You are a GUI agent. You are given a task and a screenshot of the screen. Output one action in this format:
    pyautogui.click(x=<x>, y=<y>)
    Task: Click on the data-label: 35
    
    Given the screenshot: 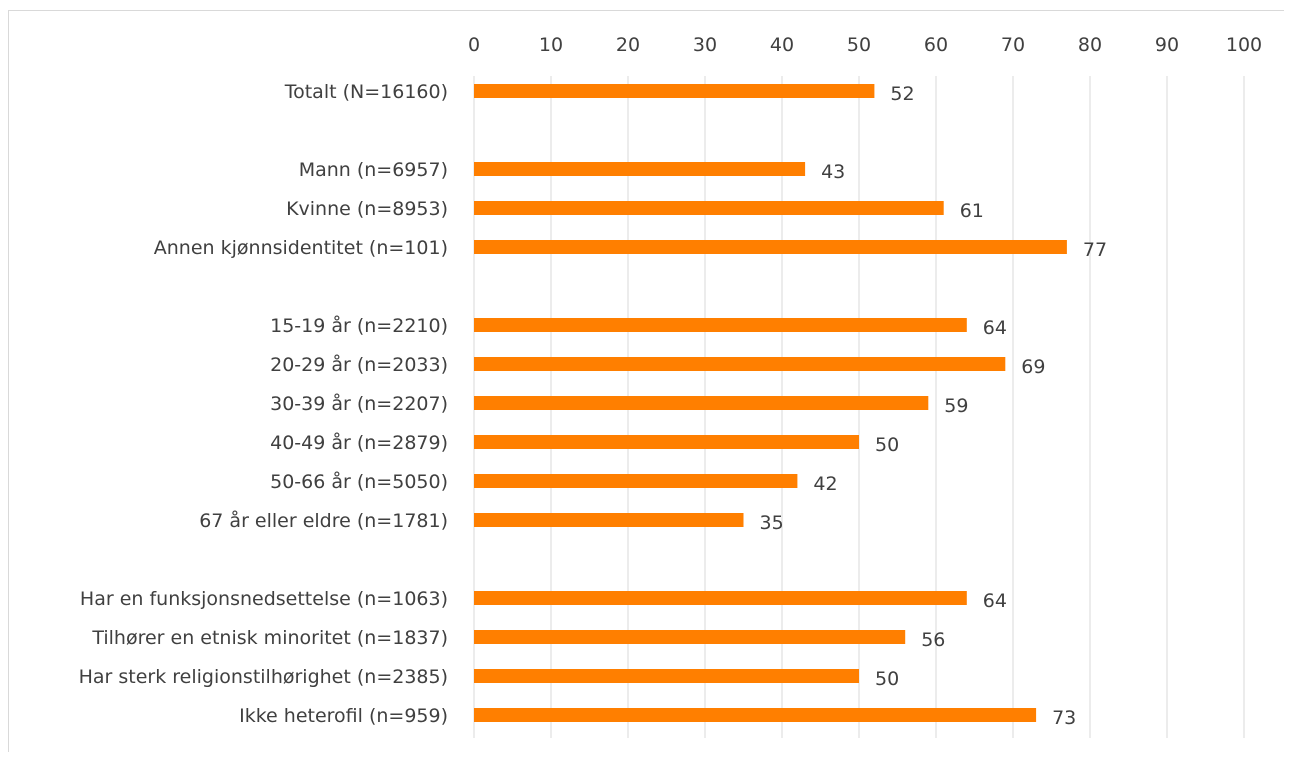 What is the action you would take?
    pyautogui.click(x=772, y=523)
    